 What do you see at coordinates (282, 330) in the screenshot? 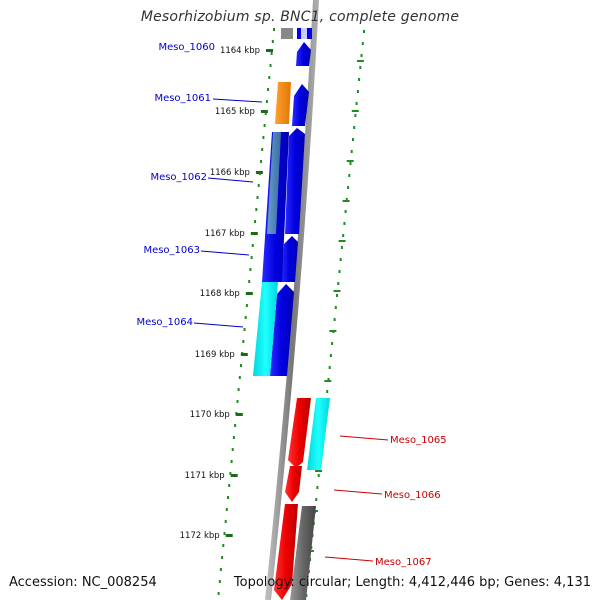
I see `cds-meso-1064-inner-arrow` at bounding box center [282, 330].